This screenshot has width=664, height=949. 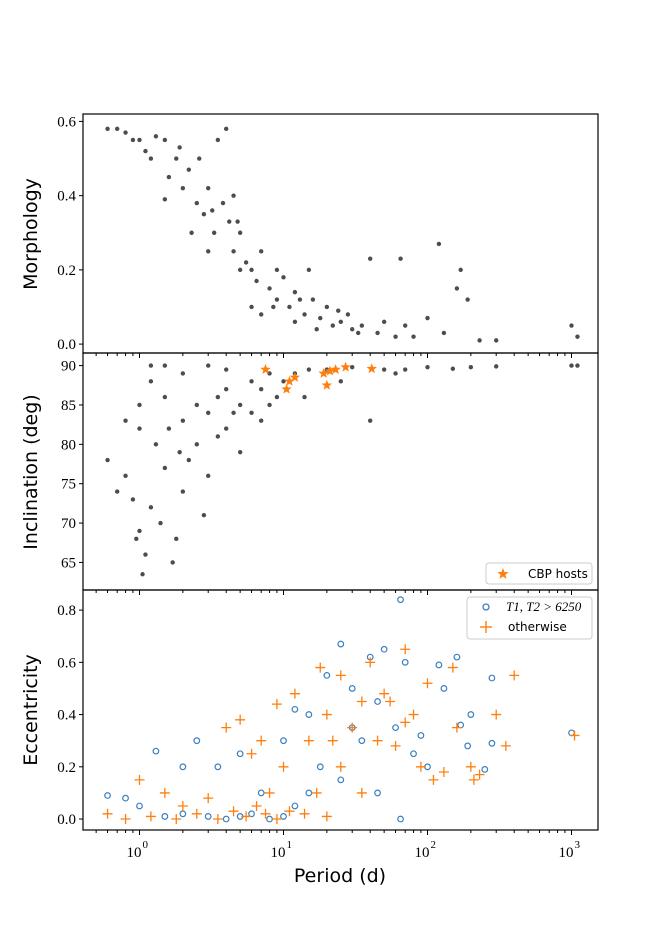 What do you see at coordinates (68, 563) in the screenshot?
I see `y-tick-label: 65` at bounding box center [68, 563].